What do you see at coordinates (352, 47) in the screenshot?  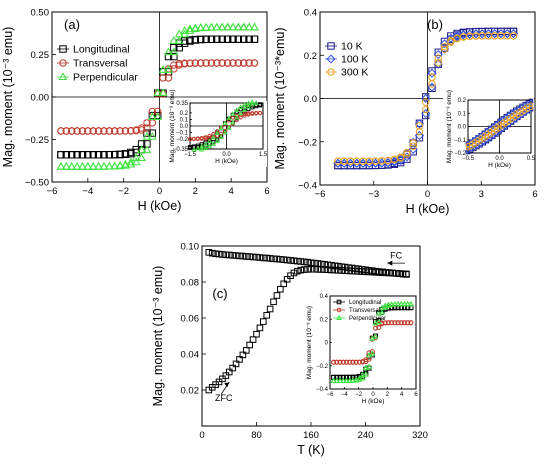 I see `legend-label: 10 K` at bounding box center [352, 47].